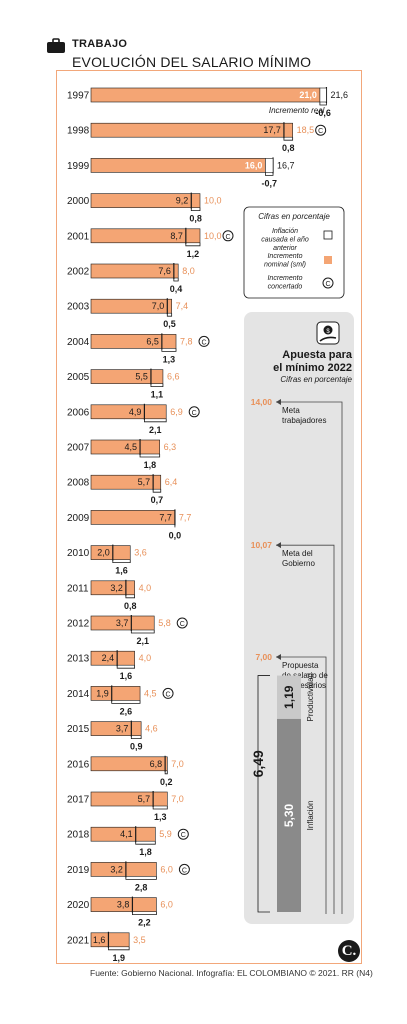  What do you see at coordinates (278, 657) in the screenshot?
I see `level-arrow` at bounding box center [278, 657].